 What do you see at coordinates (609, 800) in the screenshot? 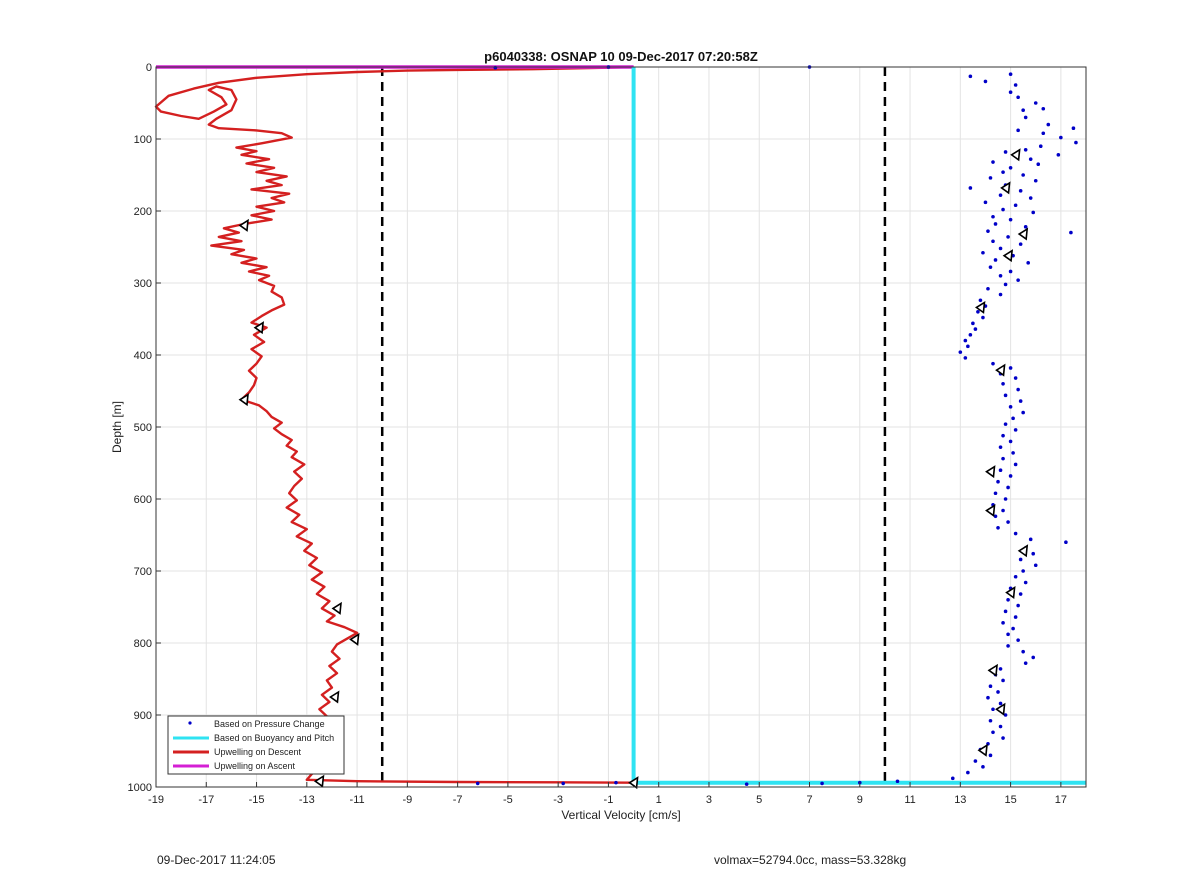
I see `x-tick-label: -1` at bounding box center [609, 800].